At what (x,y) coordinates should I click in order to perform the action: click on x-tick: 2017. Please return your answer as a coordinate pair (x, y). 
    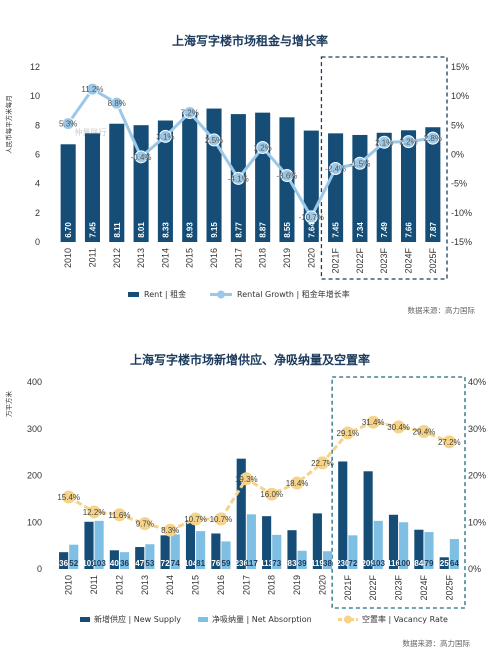
    Looking at the image, I should click on (238, 258).